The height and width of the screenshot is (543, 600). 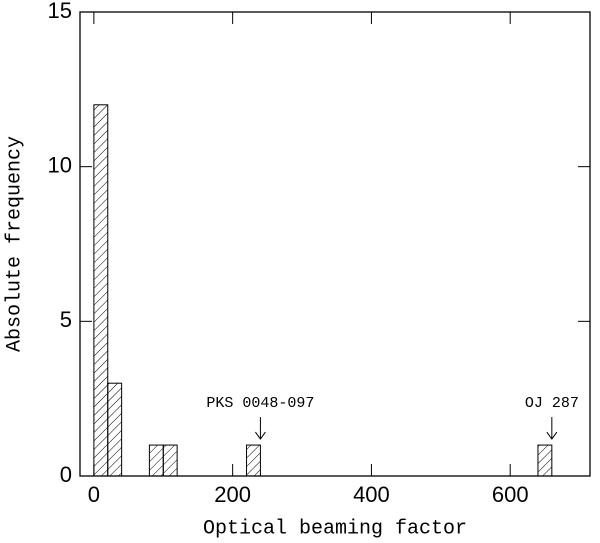 What do you see at coordinates (232, 494) in the screenshot?
I see `x-tick-label: 200` at bounding box center [232, 494].